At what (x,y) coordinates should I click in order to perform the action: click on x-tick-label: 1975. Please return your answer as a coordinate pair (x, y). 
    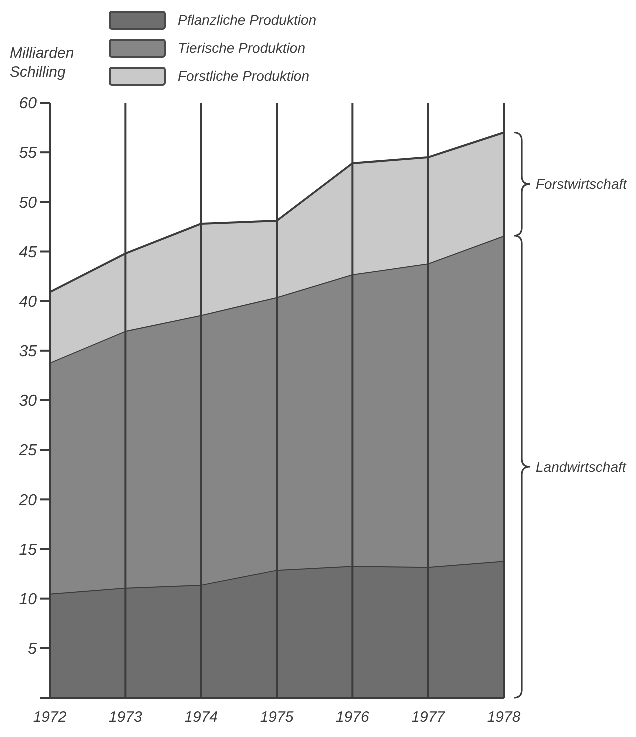
    Looking at the image, I should click on (277, 717).